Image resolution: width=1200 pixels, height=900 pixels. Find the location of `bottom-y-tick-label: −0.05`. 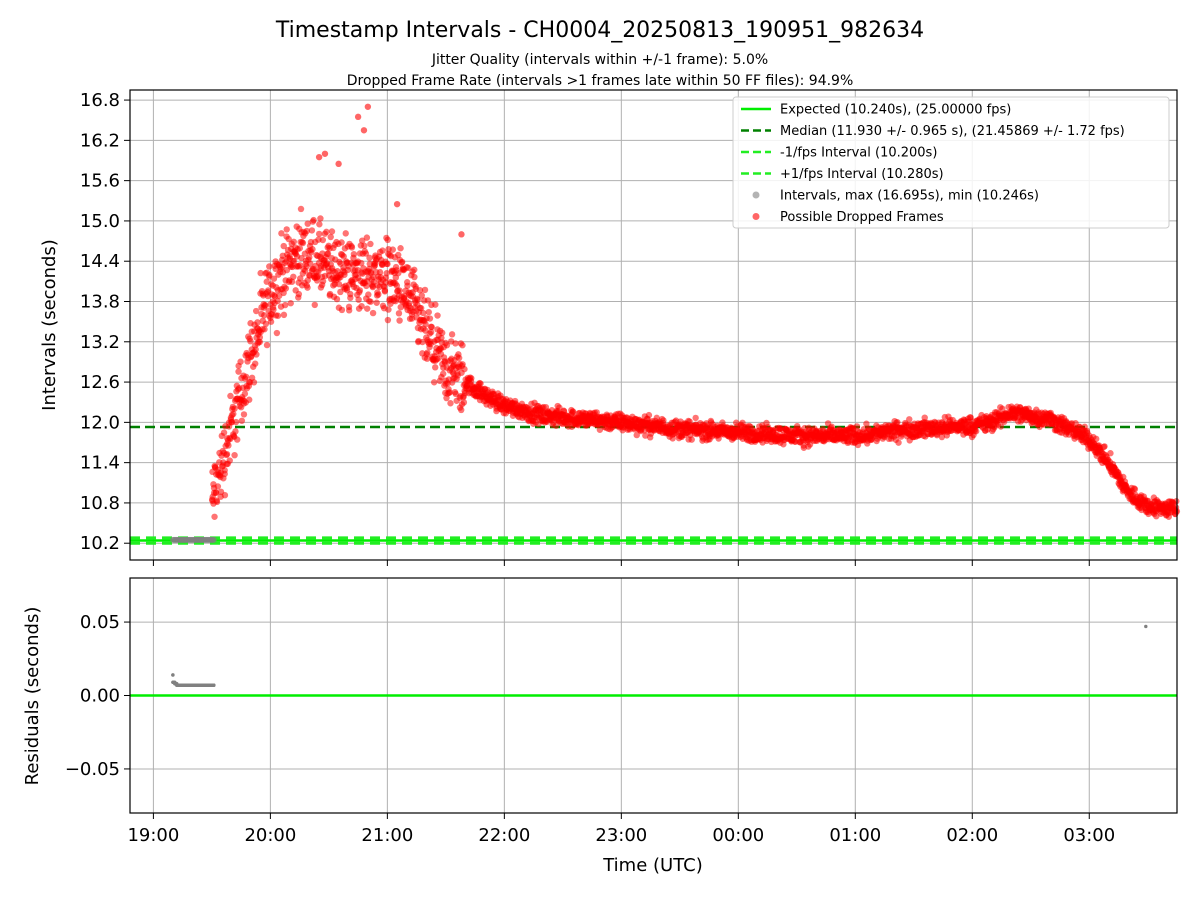

bottom-y-tick-label: −0.05 is located at coordinates (92, 769).